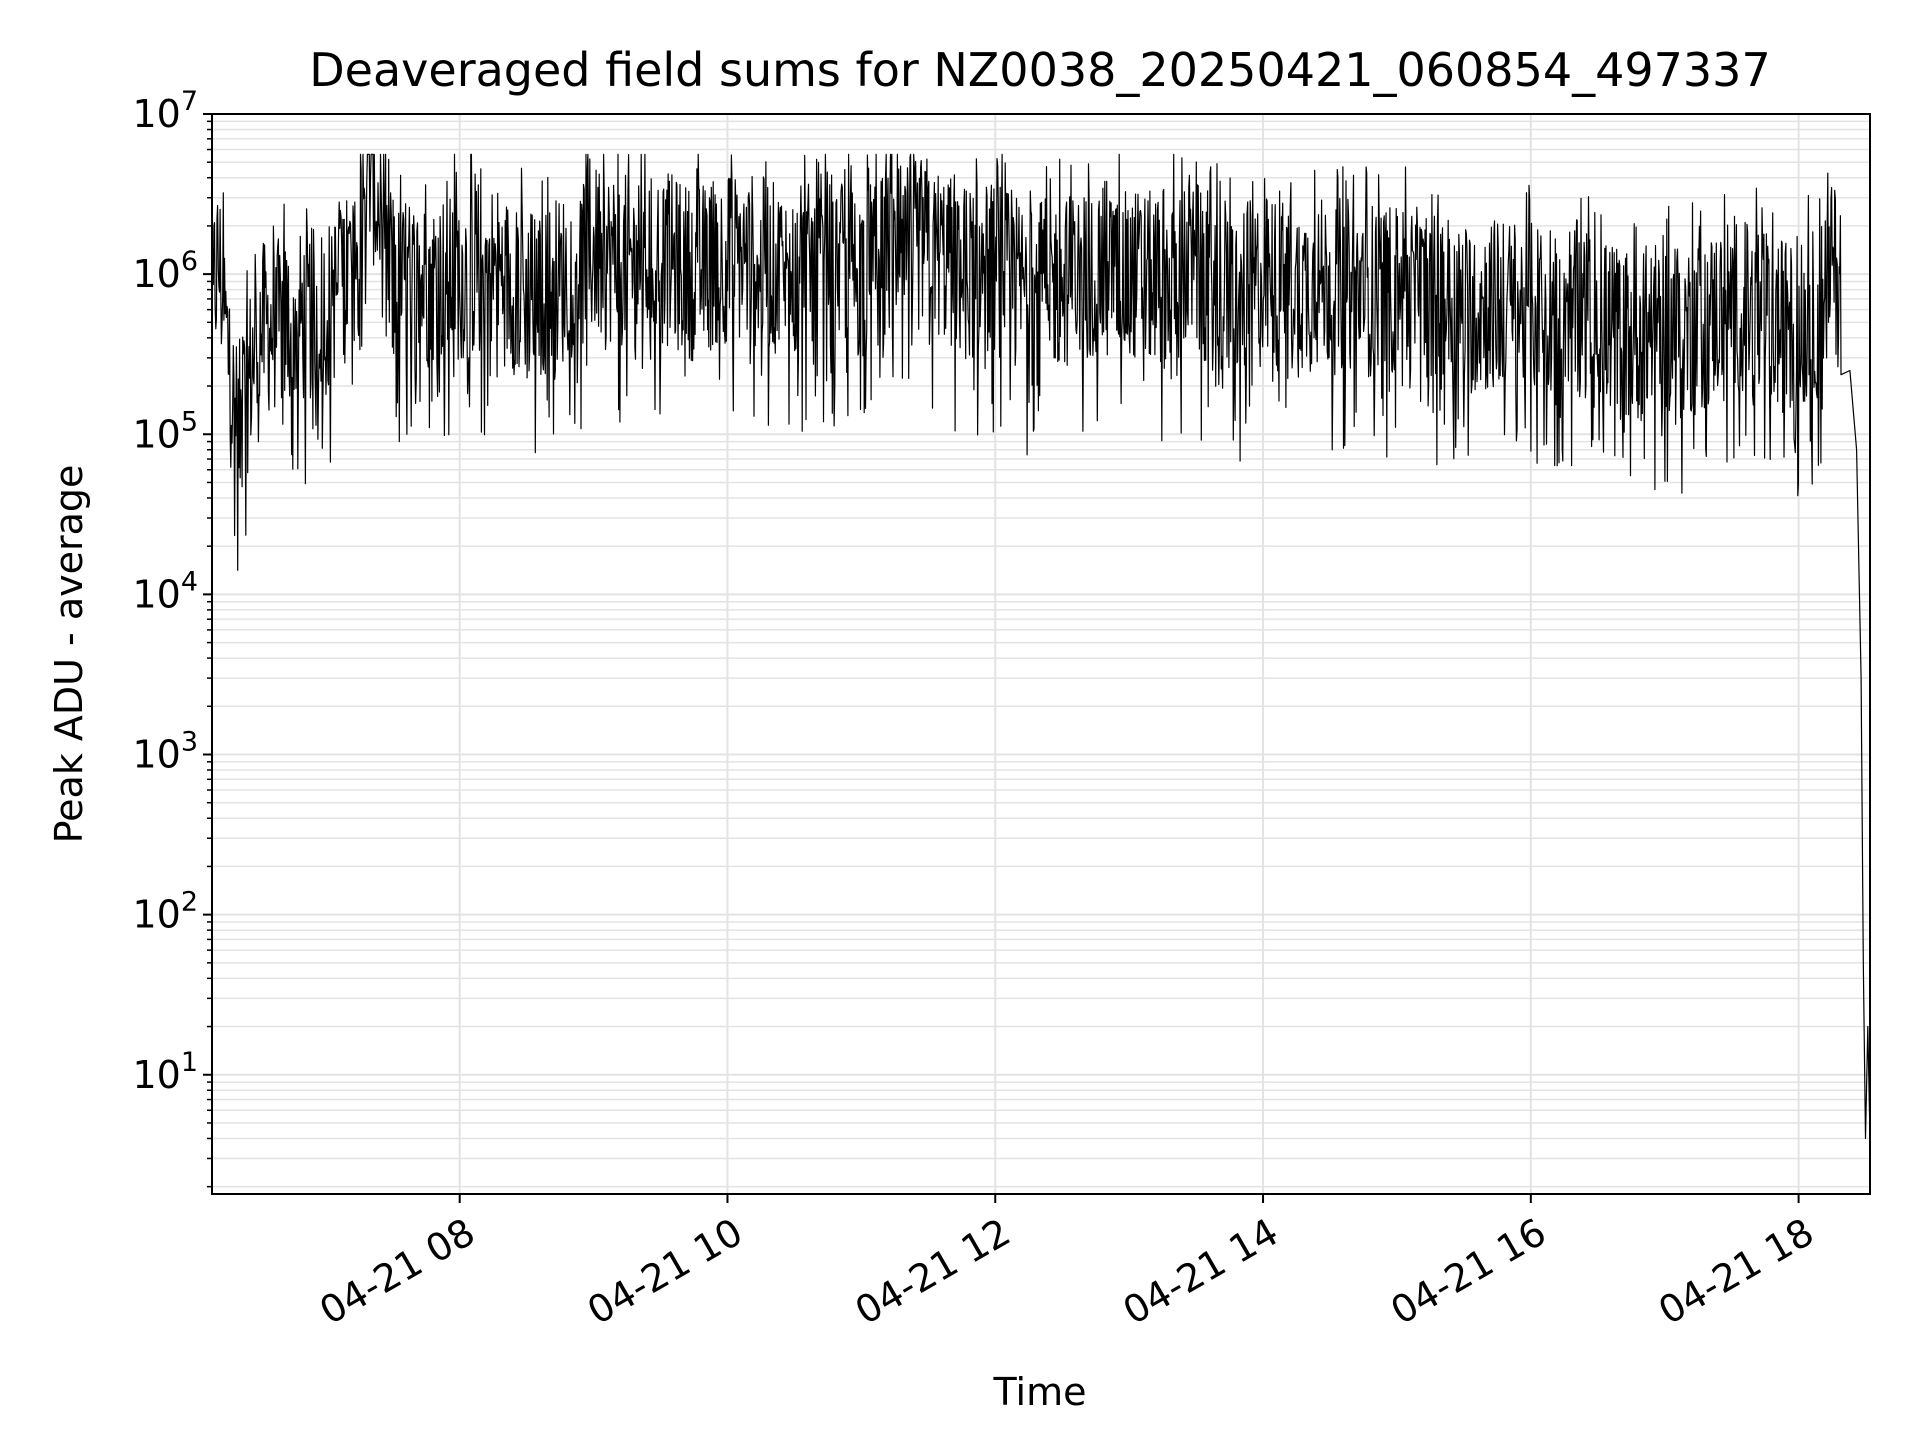  Describe the element at coordinates (165, 271) in the screenshot. I see `y-tick-label: 106` at that location.